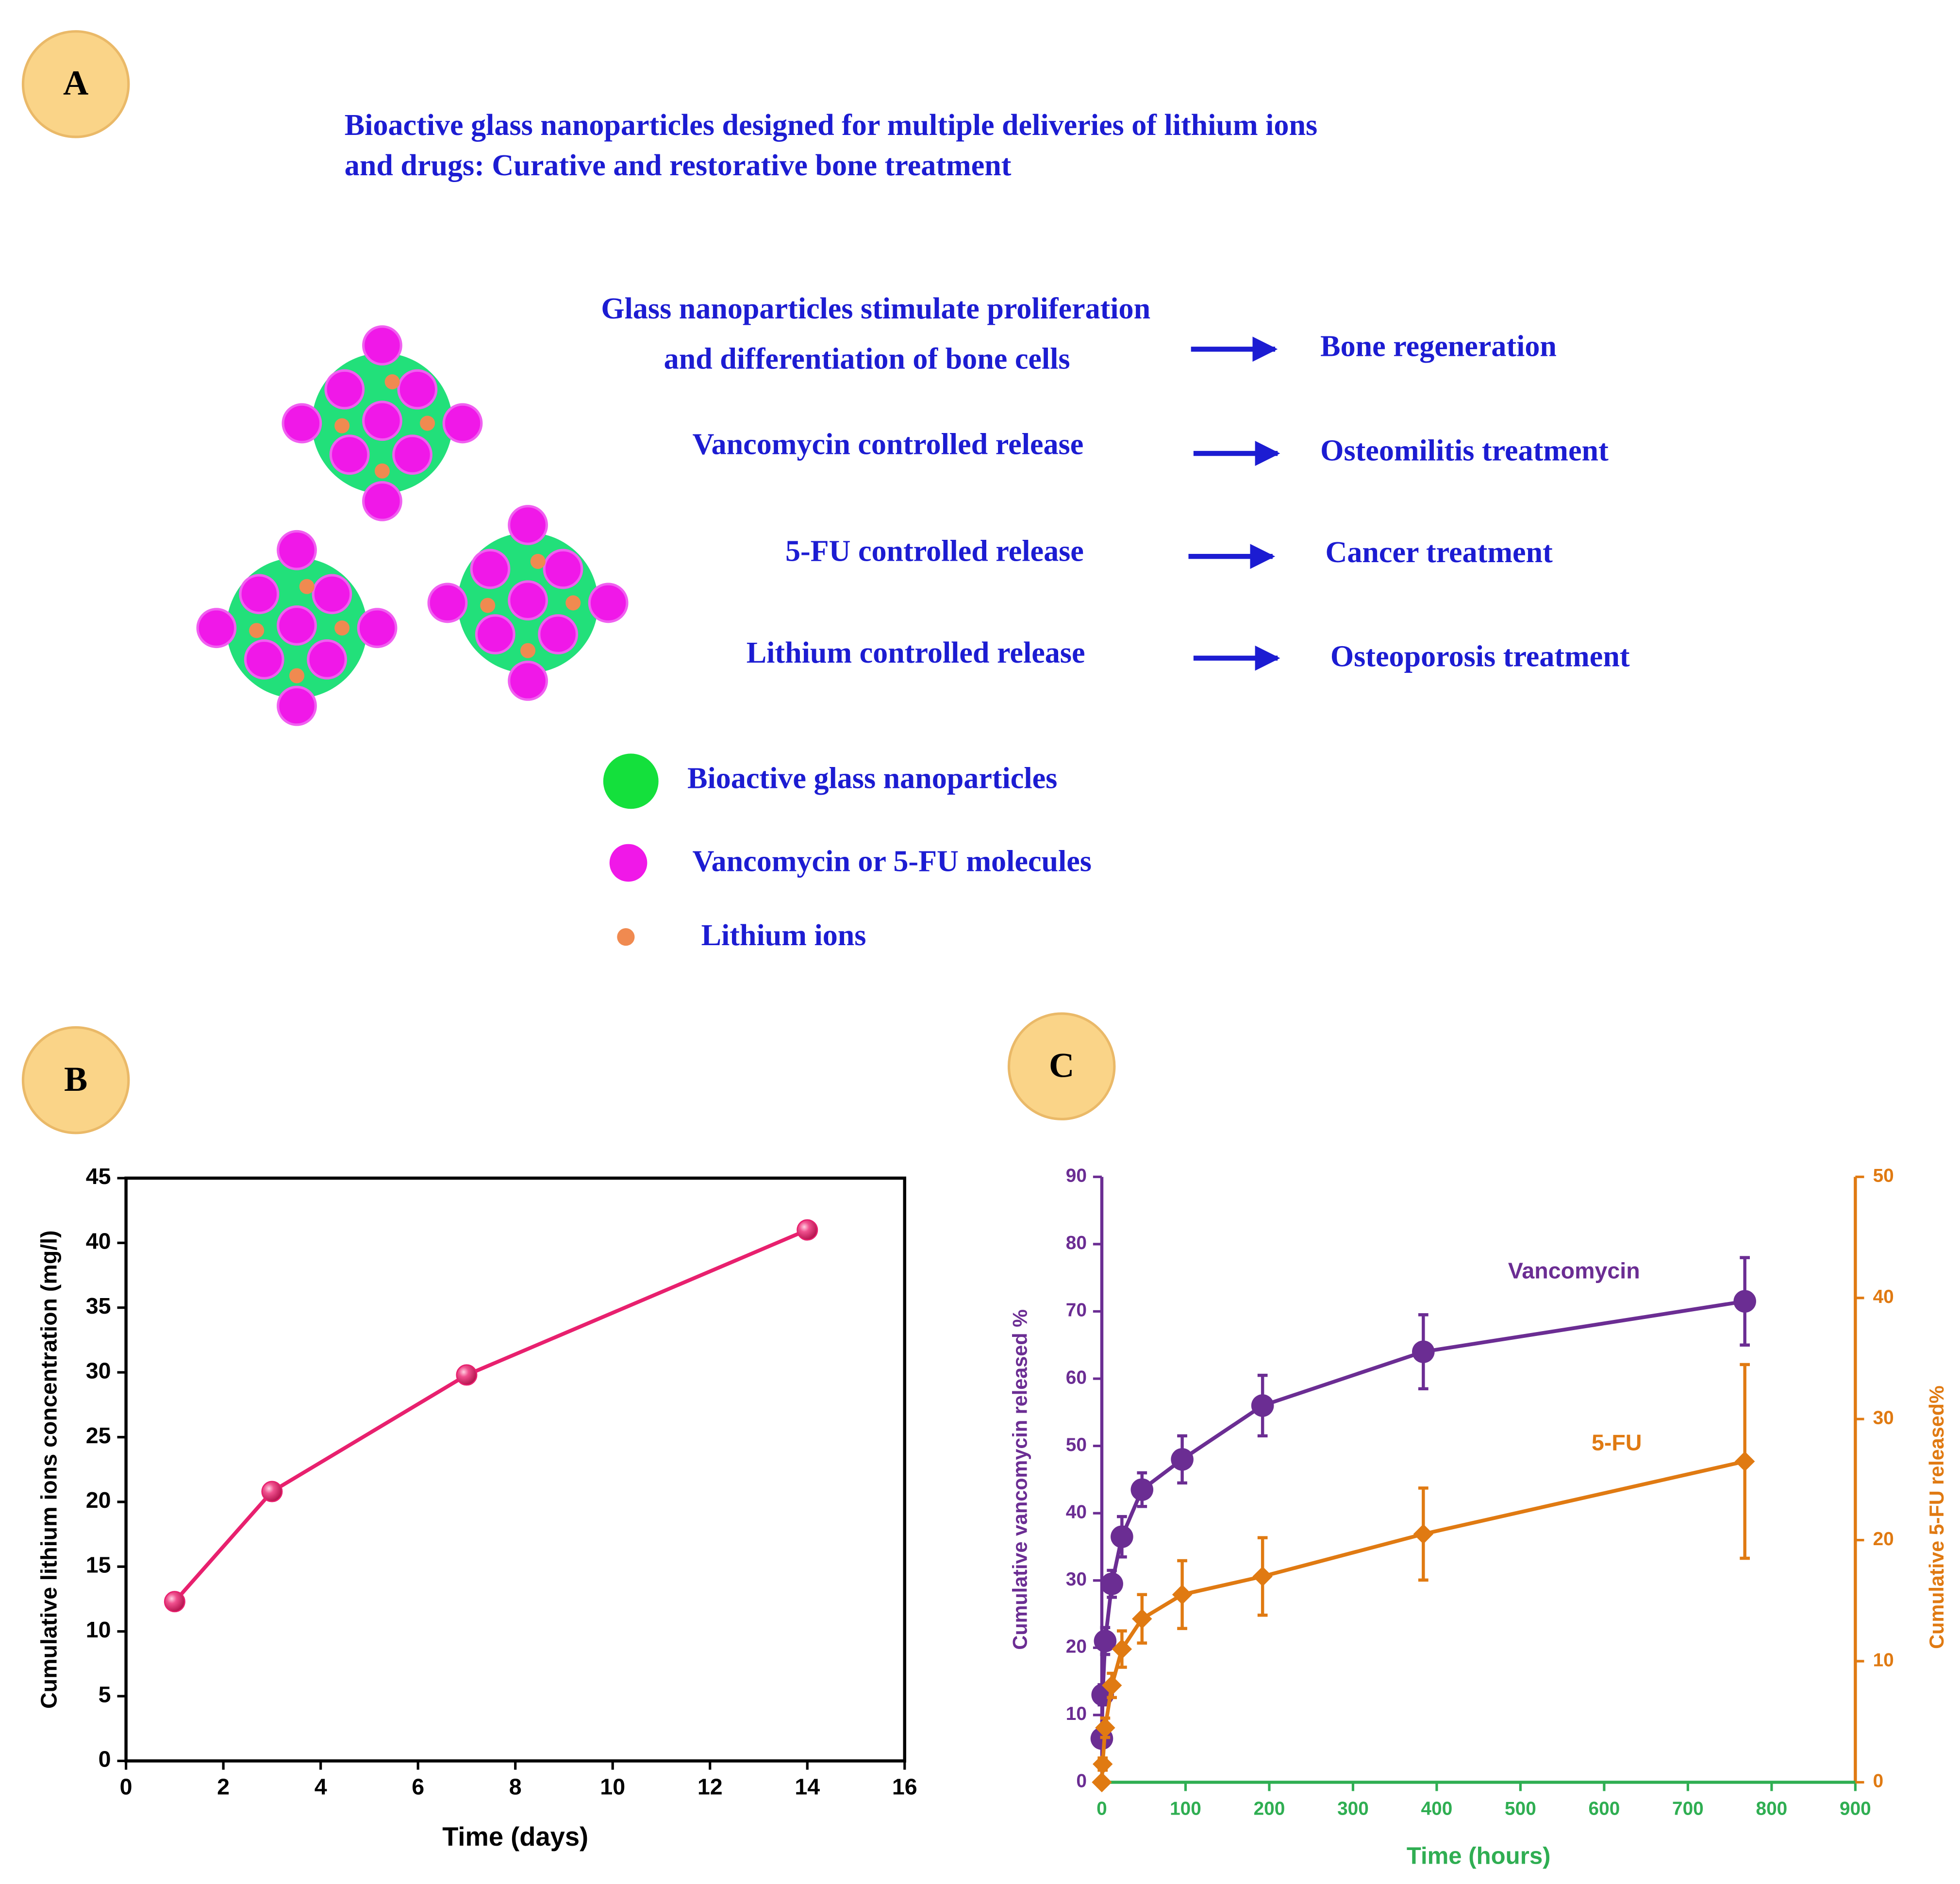 This screenshot has height=1884, width=1960. I want to click on y2-axis-label: Cumulative 5-FU released%, so click(1937, 1517).